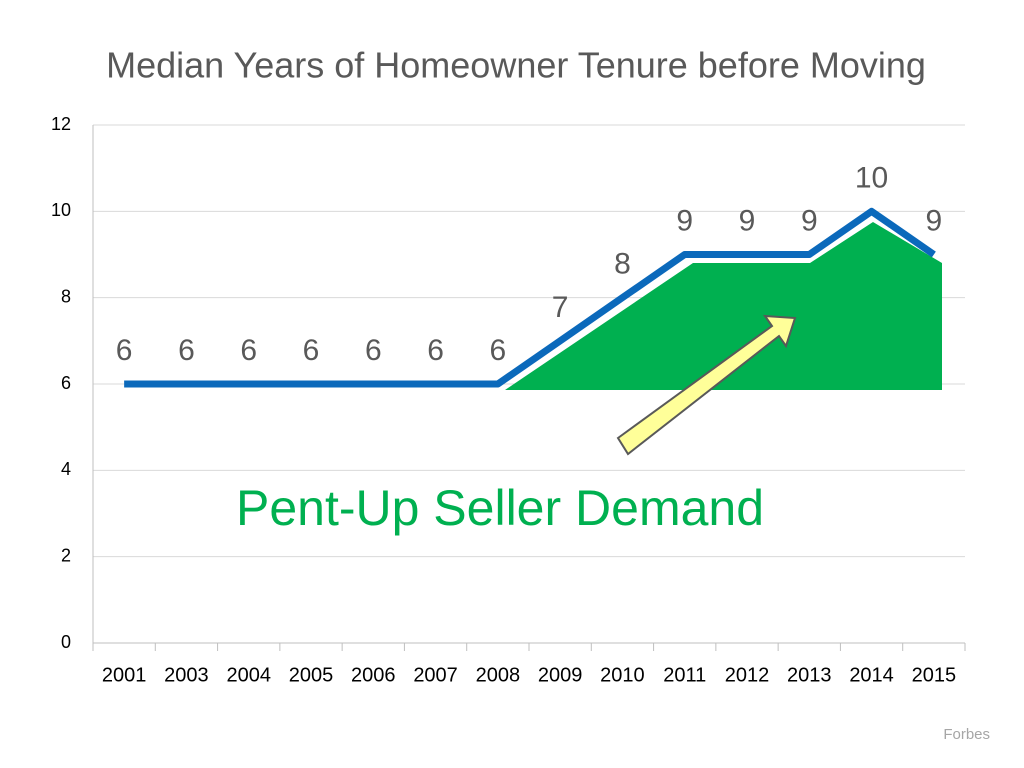 Image resolution: width=1024 pixels, height=768 pixels. What do you see at coordinates (124, 675) in the screenshot?
I see `x-tick-label: 2001` at bounding box center [124, 675].